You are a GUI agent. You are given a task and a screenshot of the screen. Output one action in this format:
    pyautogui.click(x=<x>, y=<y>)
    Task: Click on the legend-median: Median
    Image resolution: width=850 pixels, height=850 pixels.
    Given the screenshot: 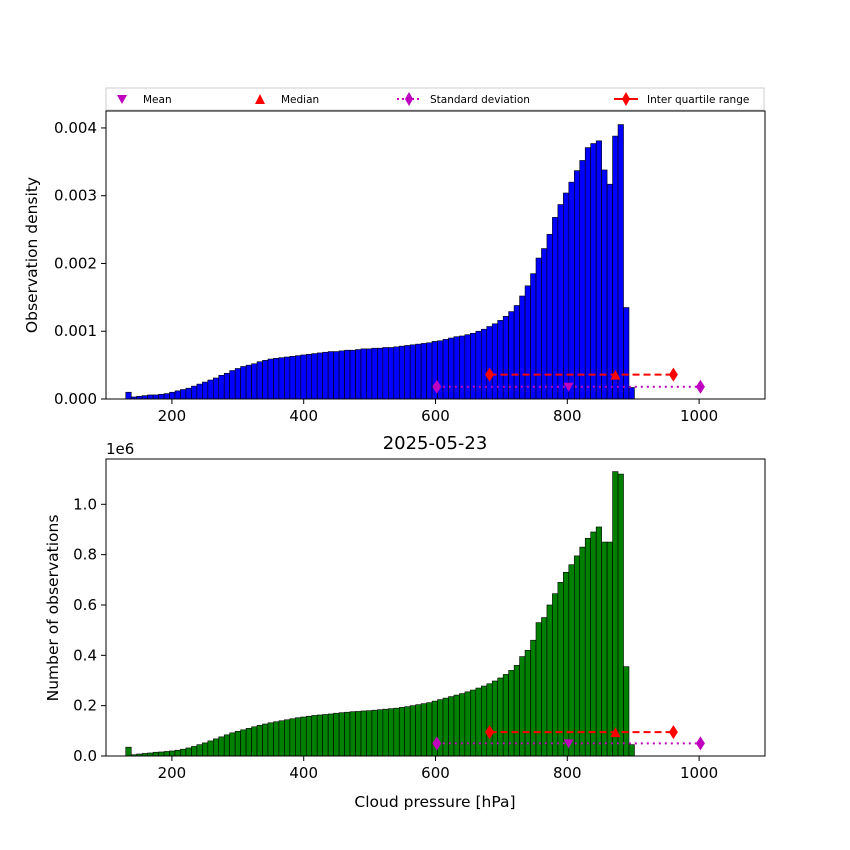 What is the action you would take?
    pyautogui.click(x=287, y=100)
    